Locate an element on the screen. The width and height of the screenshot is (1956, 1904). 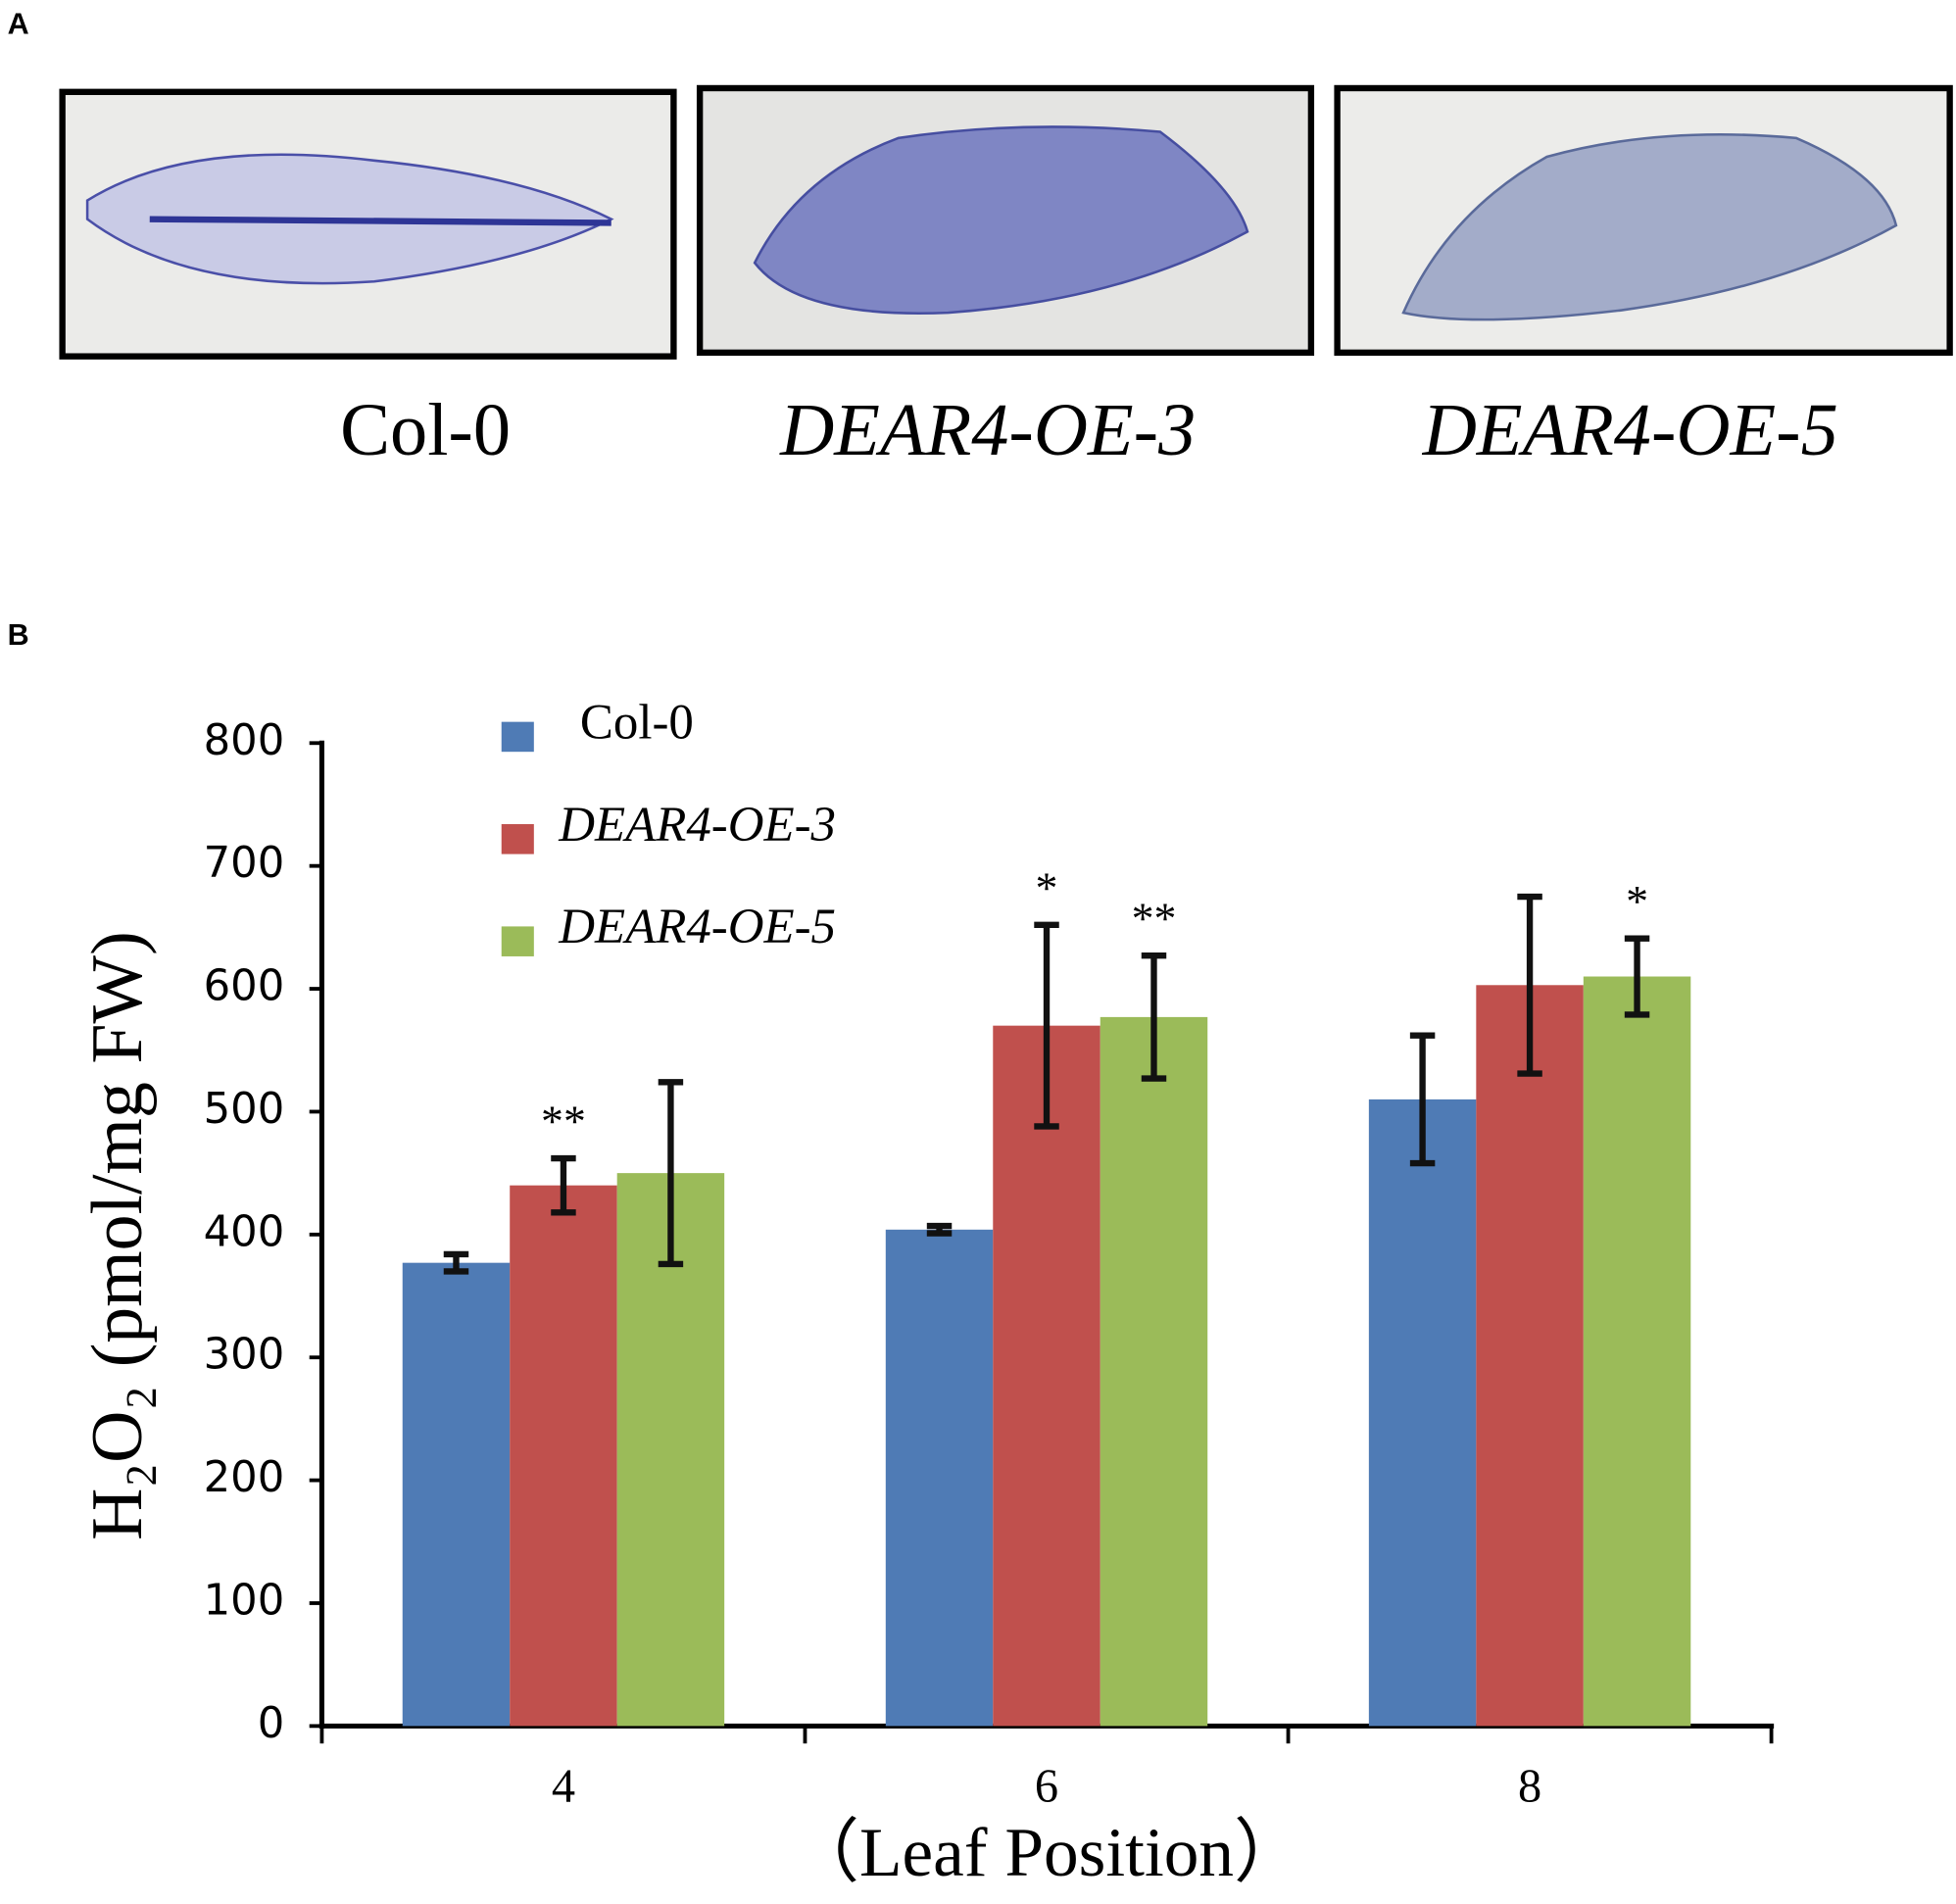
legend-label: DEAR4-OE-3 is located at coordinates (697, 825).